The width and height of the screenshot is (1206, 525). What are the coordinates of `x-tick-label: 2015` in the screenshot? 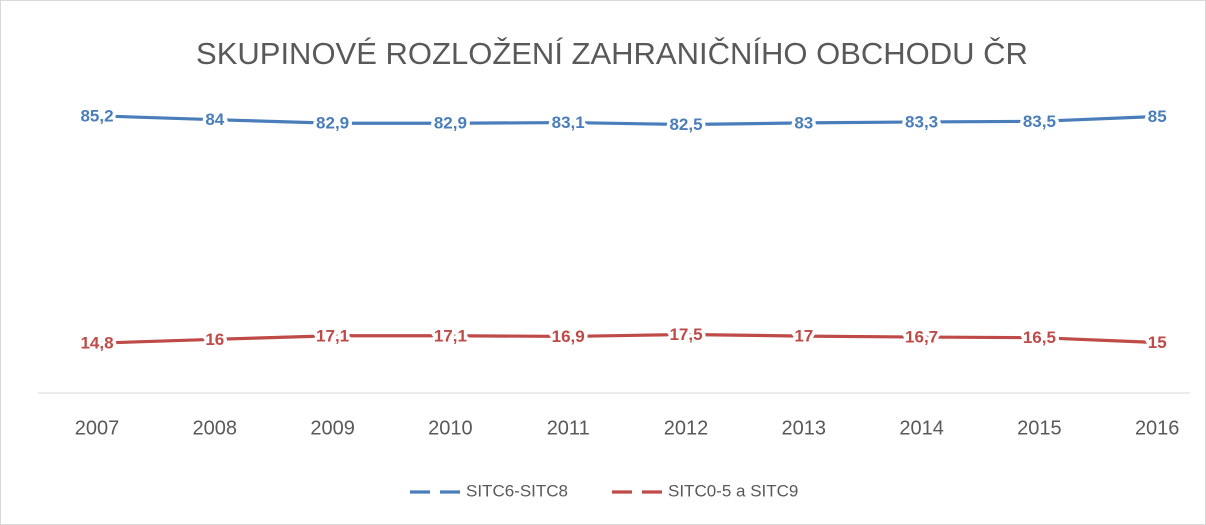 It's located at (1039, 428).